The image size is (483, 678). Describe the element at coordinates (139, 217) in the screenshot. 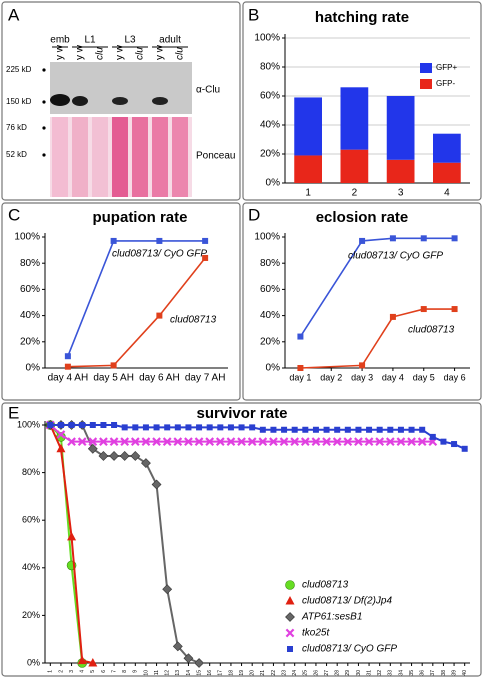

I see `chart-title: pupation rate` at that location.